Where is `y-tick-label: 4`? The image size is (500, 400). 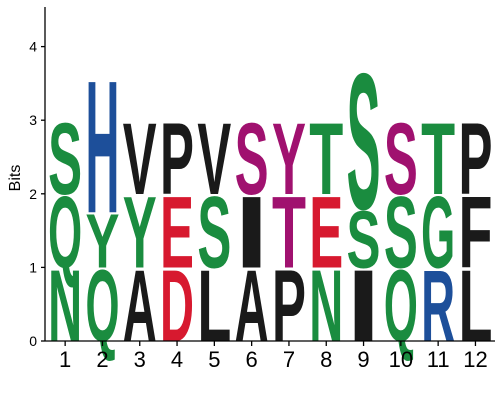
y-tick-label: 4 is located at coordinates (33, 47).